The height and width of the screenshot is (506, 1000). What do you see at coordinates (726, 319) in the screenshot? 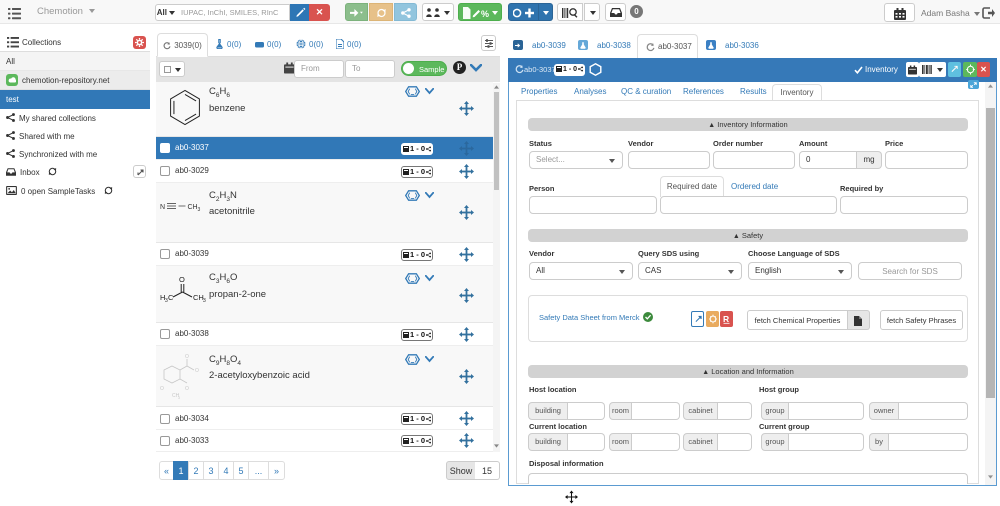
I see `svg-text: R` at bounding box center [726, 319].